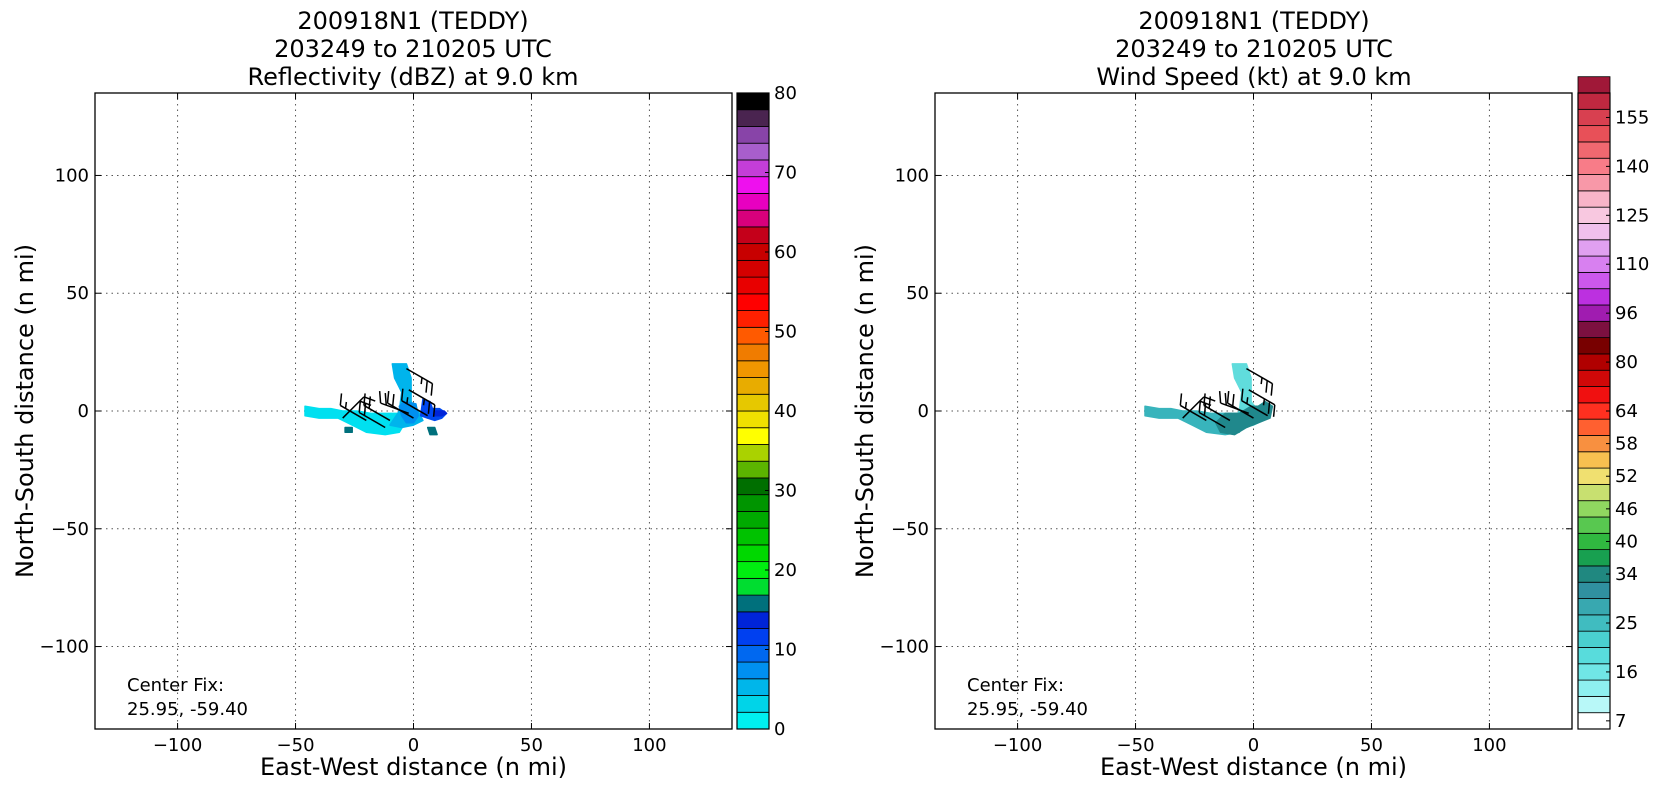 The image size is (1654, 787). What do you see at coordinates (1626, 623) in the screenshot?
I see `colorbar-tick-label: 25` at bounding box center [1626, 623].